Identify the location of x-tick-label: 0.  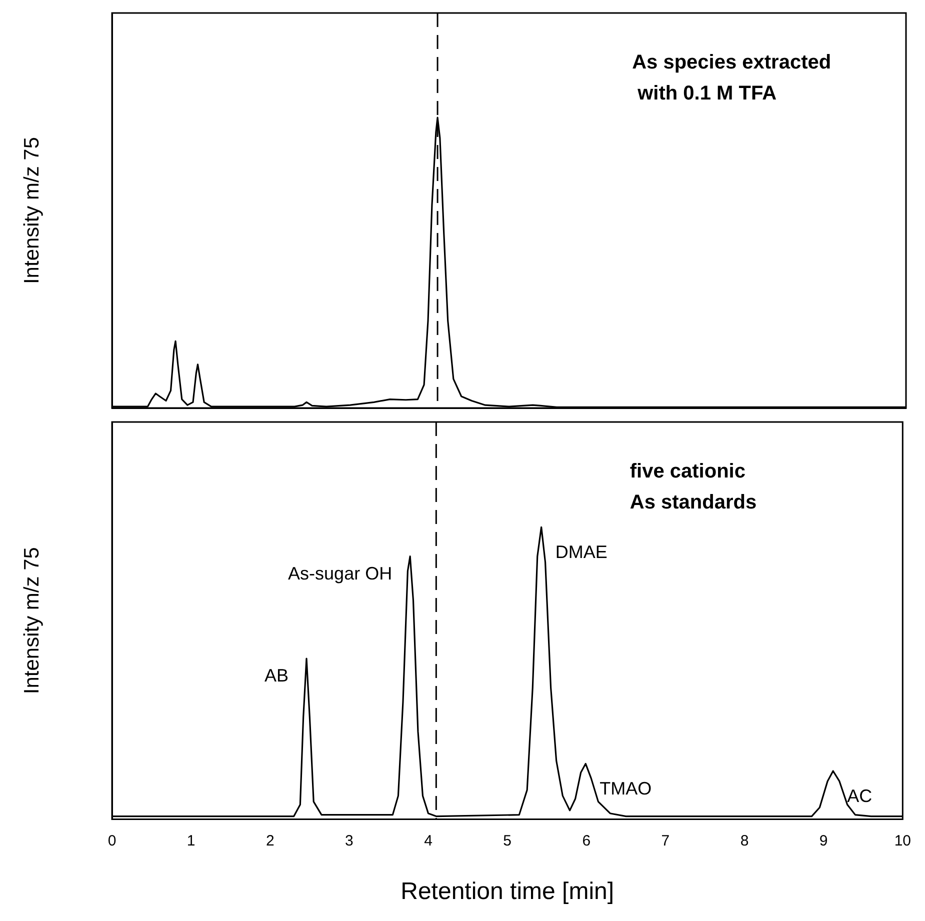
(112, 841).